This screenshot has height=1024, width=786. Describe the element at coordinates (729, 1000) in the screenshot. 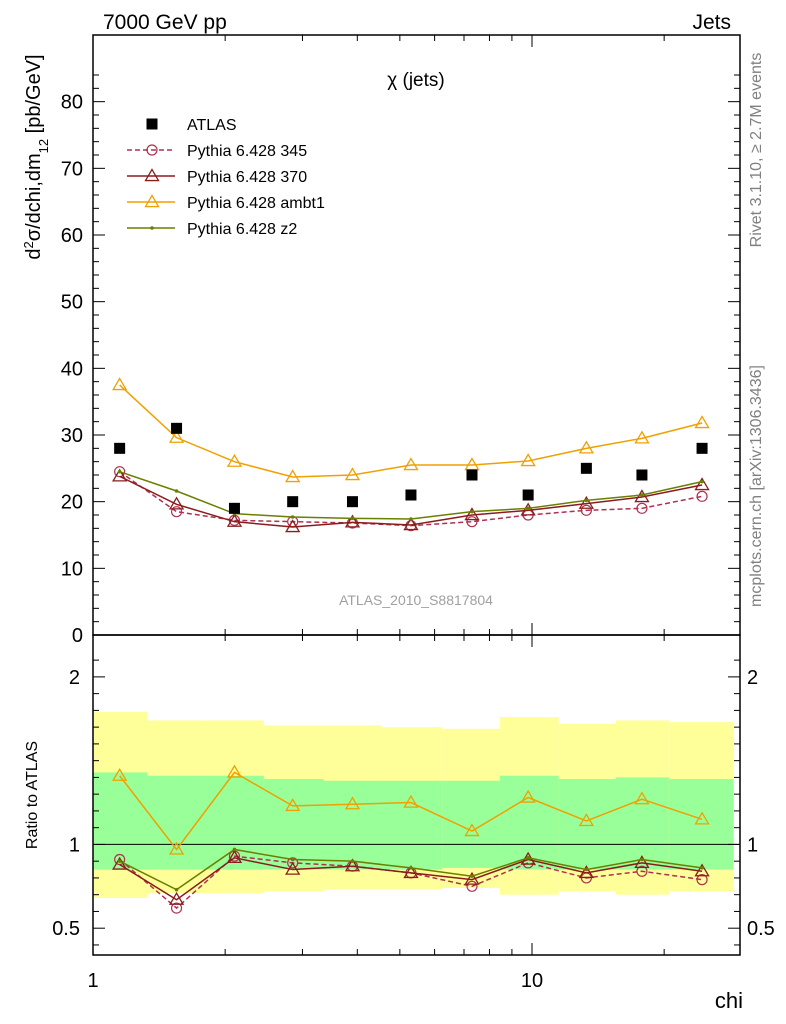

I see `x-axis-label: chi` at that location.